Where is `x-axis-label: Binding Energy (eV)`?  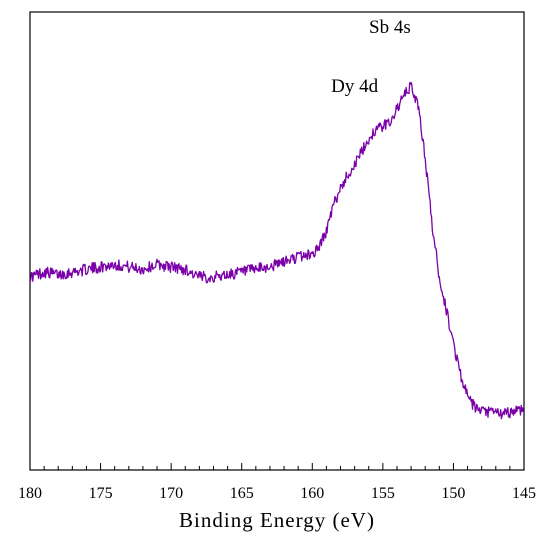
x-axis-label: Binding Energy (eV) is located at coordinates (277, 520).